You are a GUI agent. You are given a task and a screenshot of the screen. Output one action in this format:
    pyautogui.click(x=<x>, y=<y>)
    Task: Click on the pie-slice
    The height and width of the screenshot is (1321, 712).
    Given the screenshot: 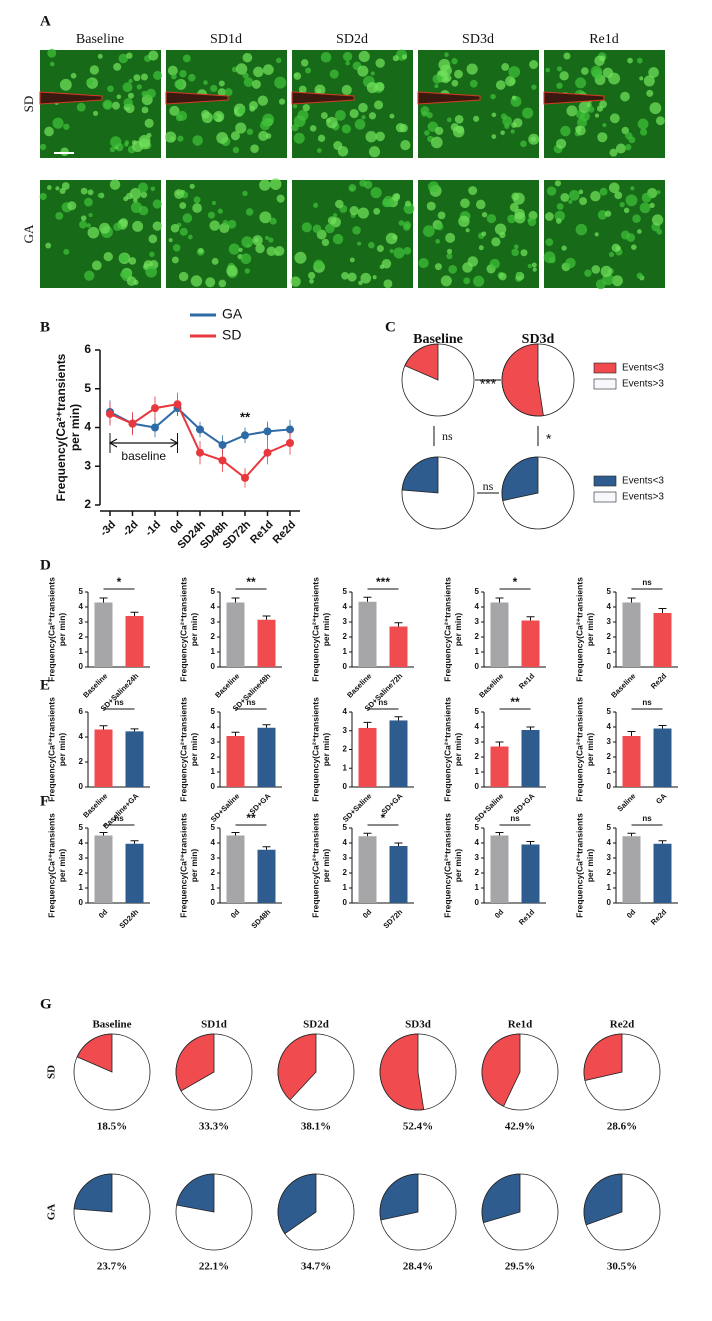 What is the action you would take?
    pyautogui.click(x=520, y=479)
    